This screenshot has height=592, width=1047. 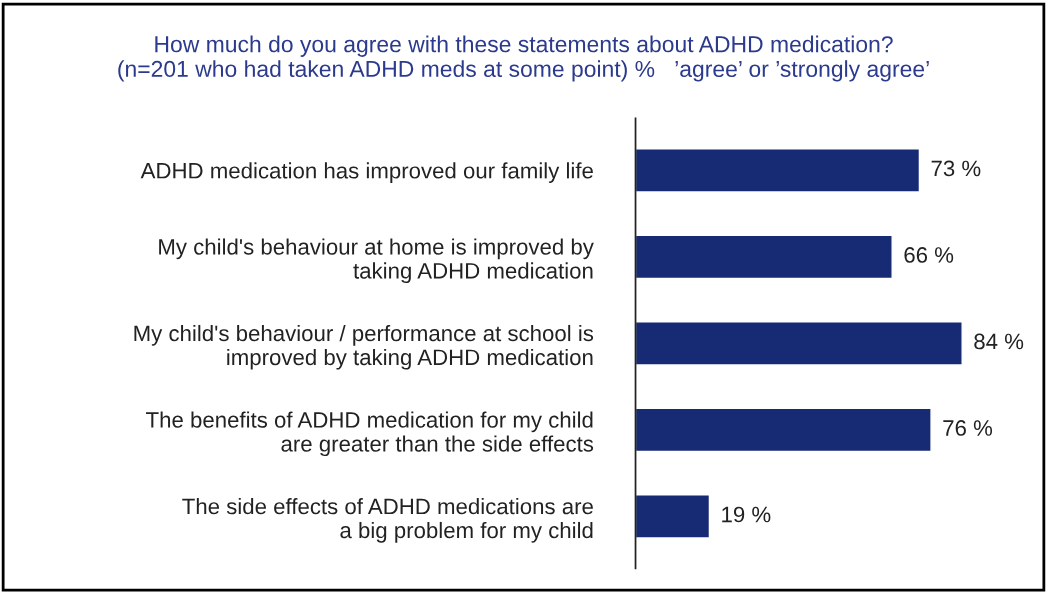 I want to click on data-label: 66 %, so click(x=929, y=255).